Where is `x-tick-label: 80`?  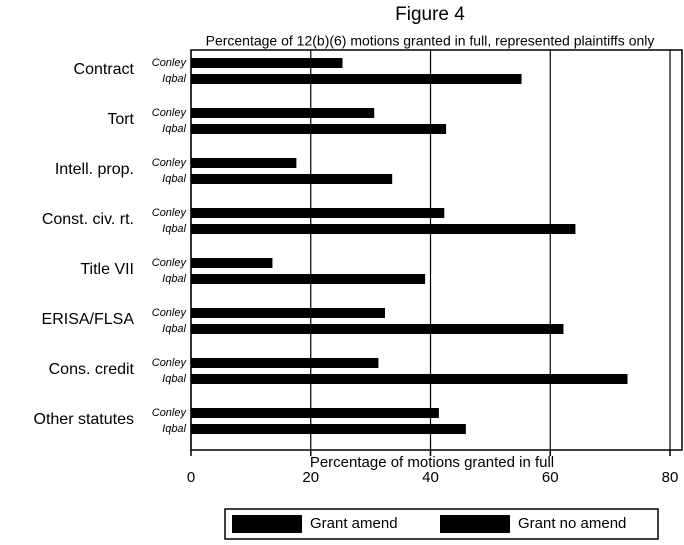
x-tick-label: 80 is located at coordinates (670, 477).